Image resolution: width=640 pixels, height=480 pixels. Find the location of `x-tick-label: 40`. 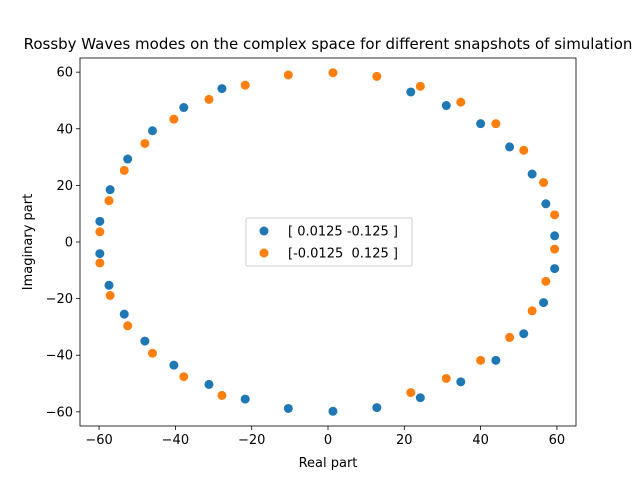

x-tick-label: 40 is located at coordinates (480, 440).